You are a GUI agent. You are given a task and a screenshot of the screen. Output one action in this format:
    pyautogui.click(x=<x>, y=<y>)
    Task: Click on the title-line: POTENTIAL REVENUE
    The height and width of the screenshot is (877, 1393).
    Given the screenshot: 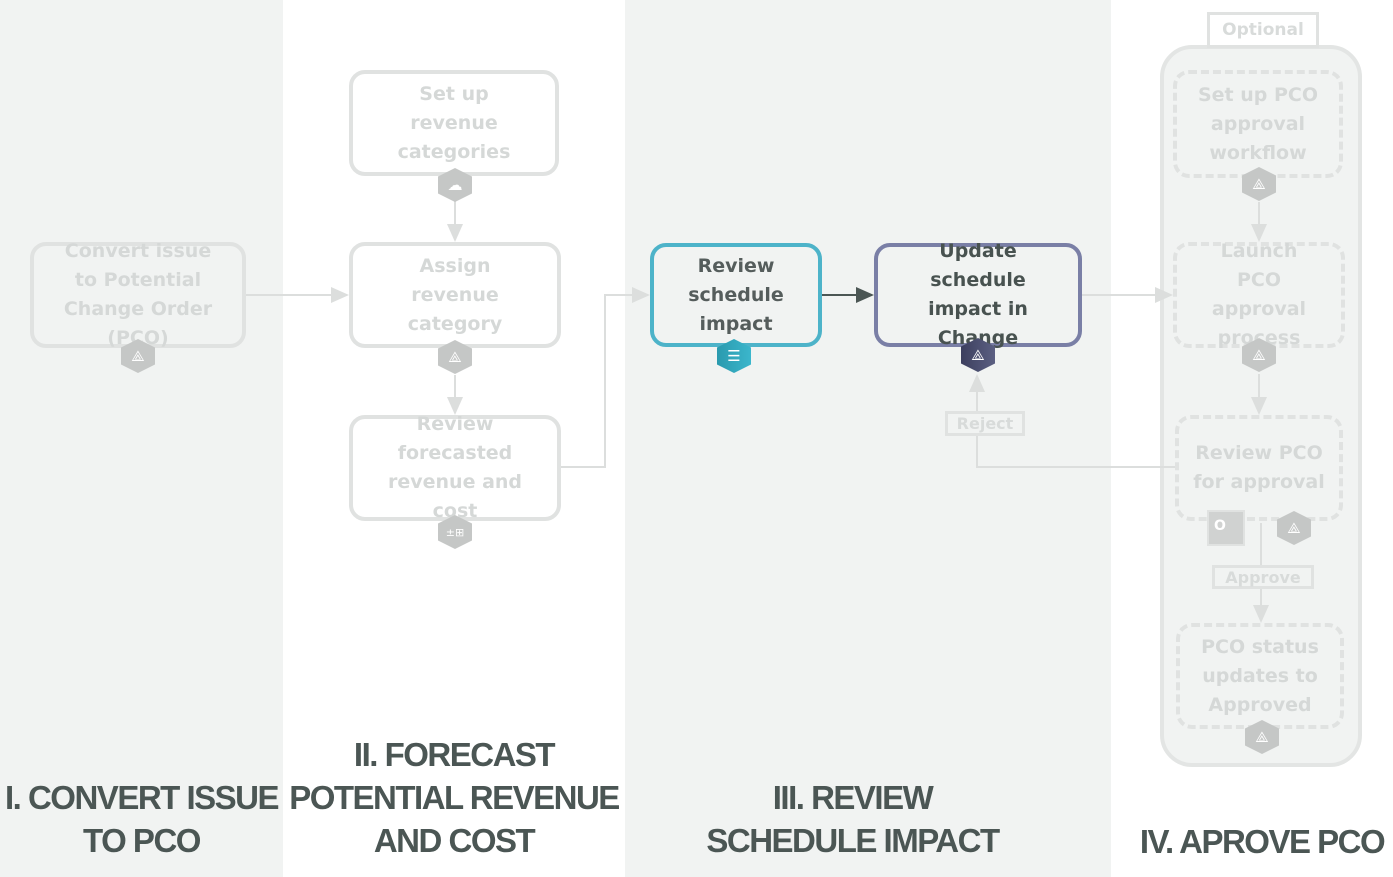 What is the action you would take?
    pyautogui.click(x=454, y=797)
    